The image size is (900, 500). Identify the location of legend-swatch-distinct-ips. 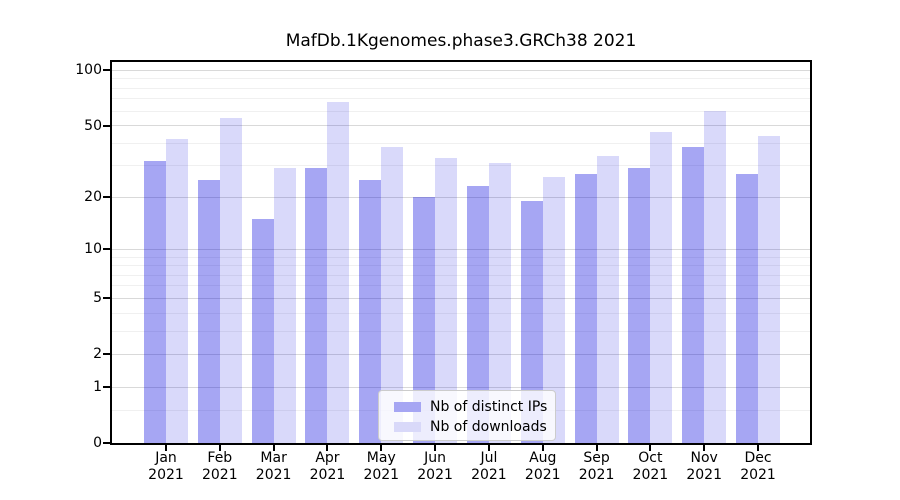
(407, 407).